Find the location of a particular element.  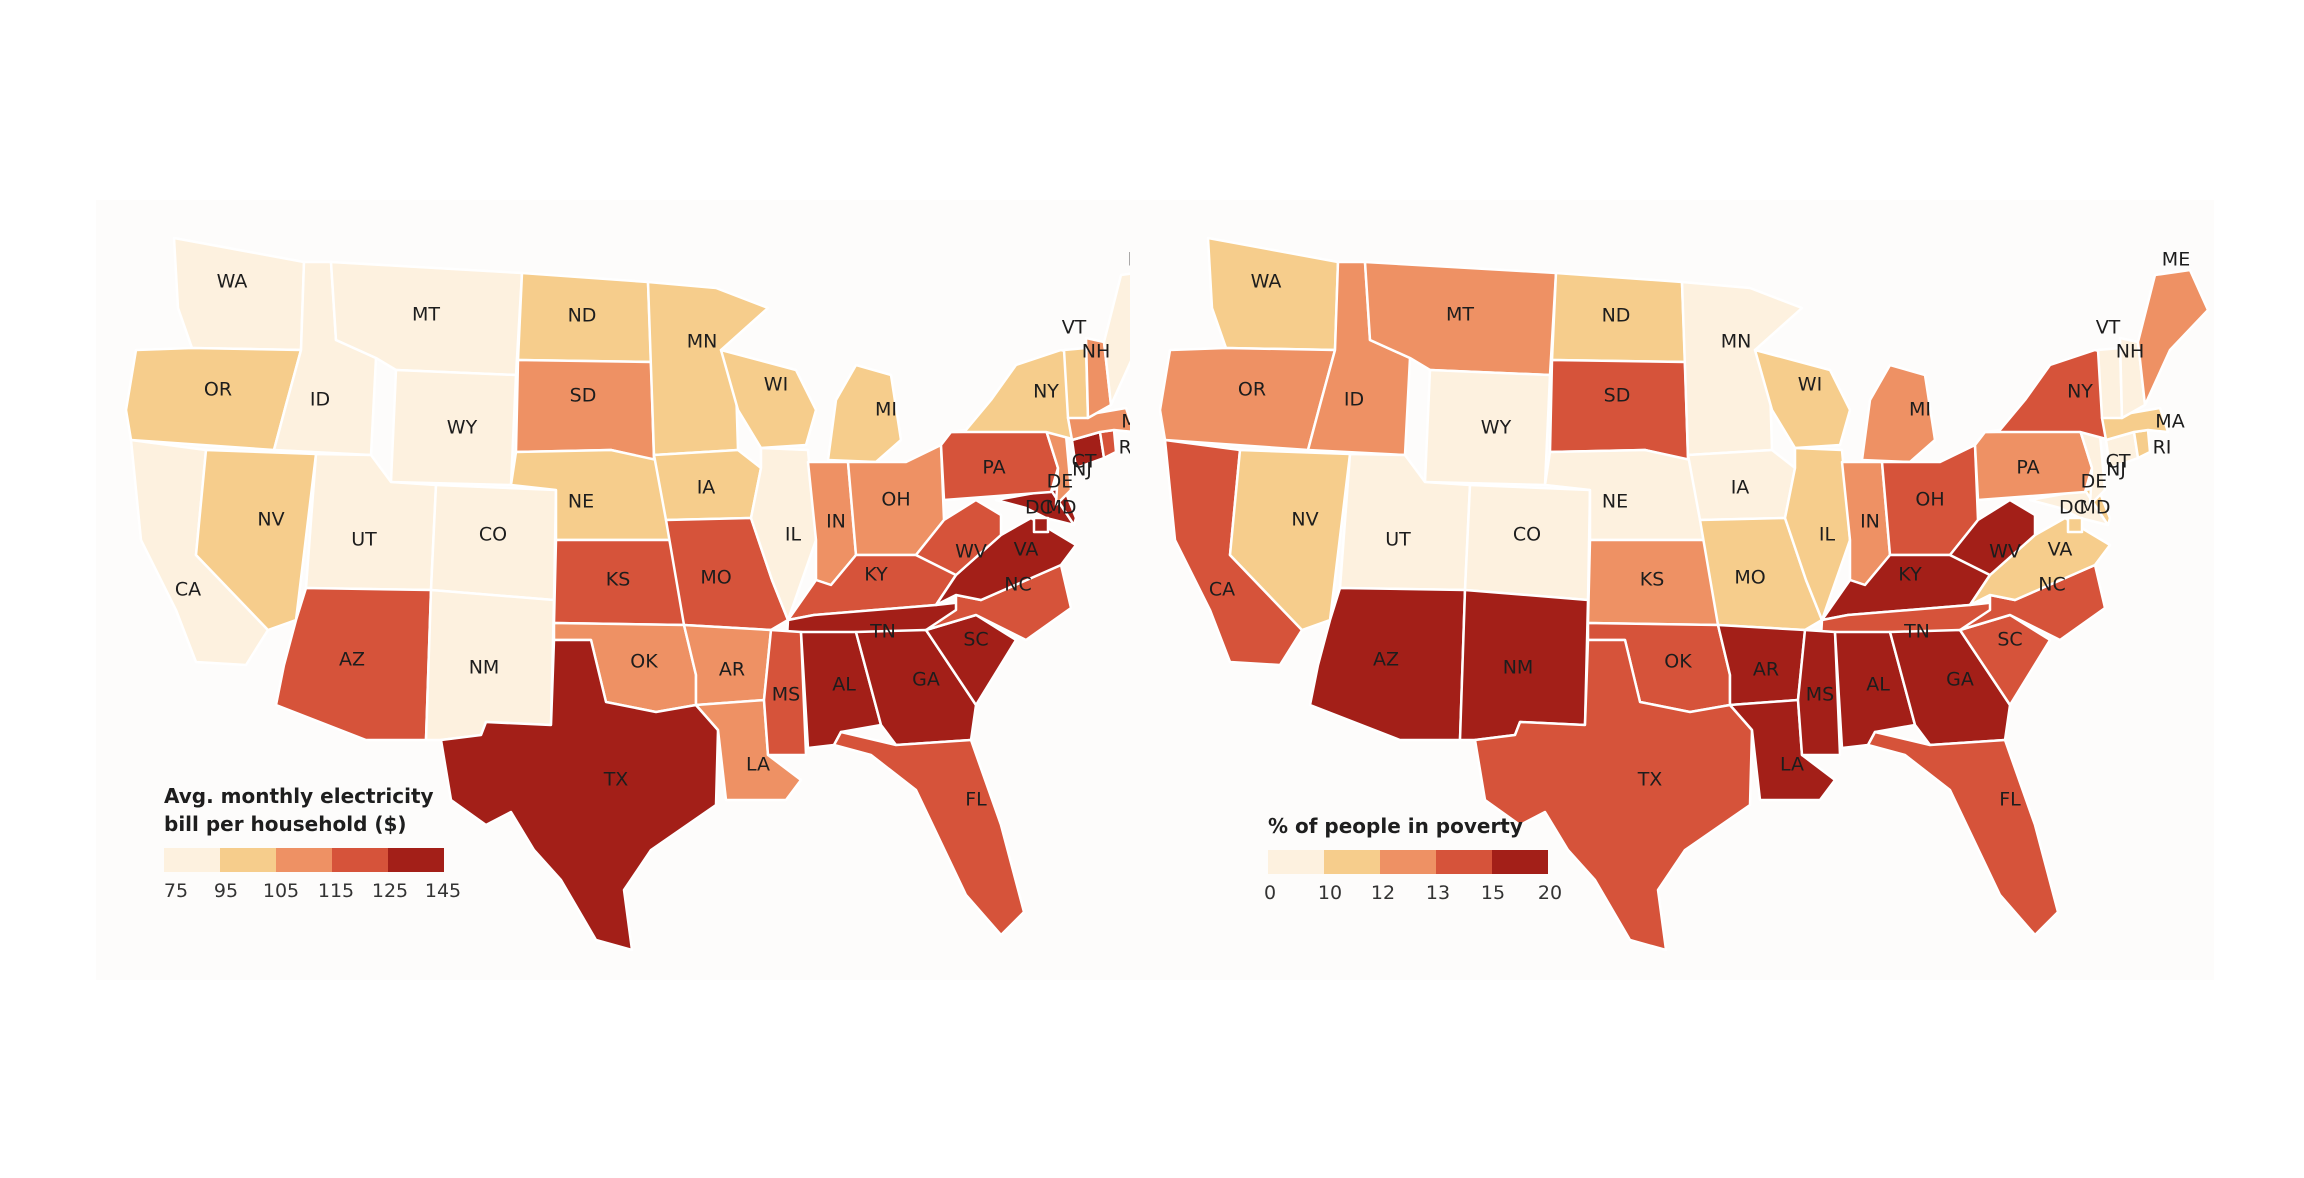

legend-tick: 115 is located at coordinates (336, 891).